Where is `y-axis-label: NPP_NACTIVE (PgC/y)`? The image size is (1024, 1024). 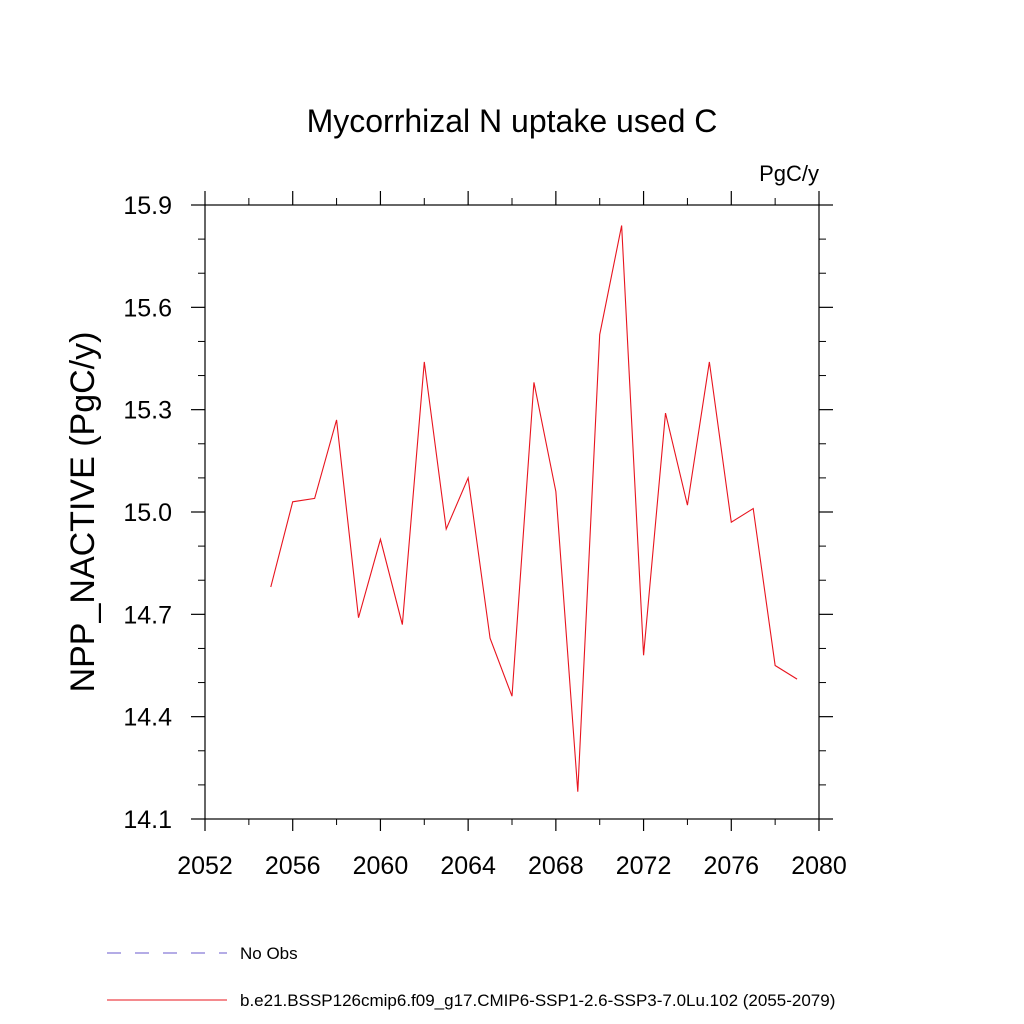 y-axis-label: NPP_NACTIVE (PgC/y) is located at coordinates (83, 512).